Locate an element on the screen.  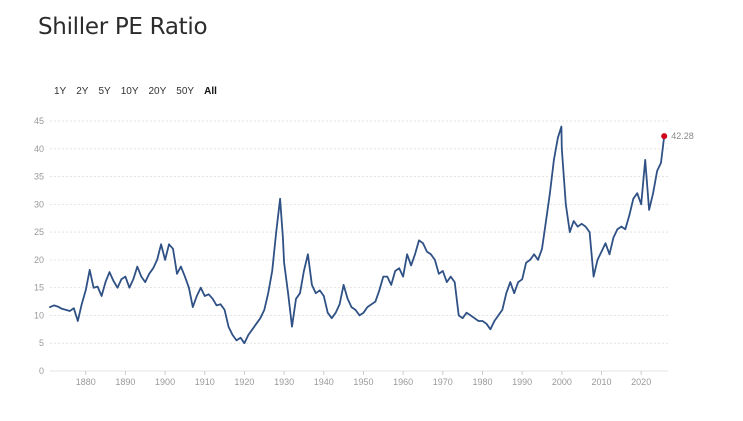
range-button-50y: 50Y is located at coordinates (185, 91).